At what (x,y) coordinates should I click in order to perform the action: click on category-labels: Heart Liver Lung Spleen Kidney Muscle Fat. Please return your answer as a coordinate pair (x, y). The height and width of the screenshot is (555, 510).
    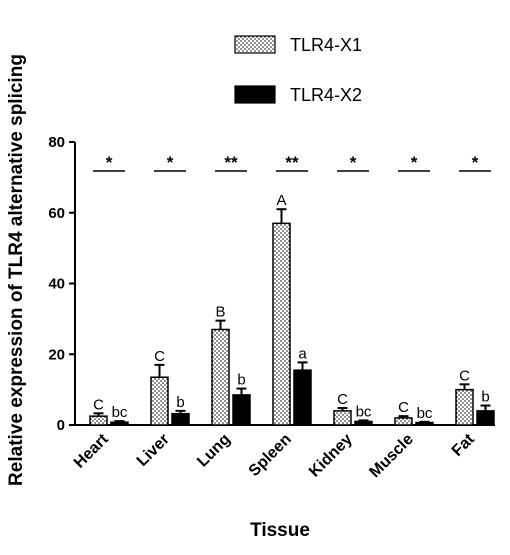
    Looking at the image, I should click on (274, 455).